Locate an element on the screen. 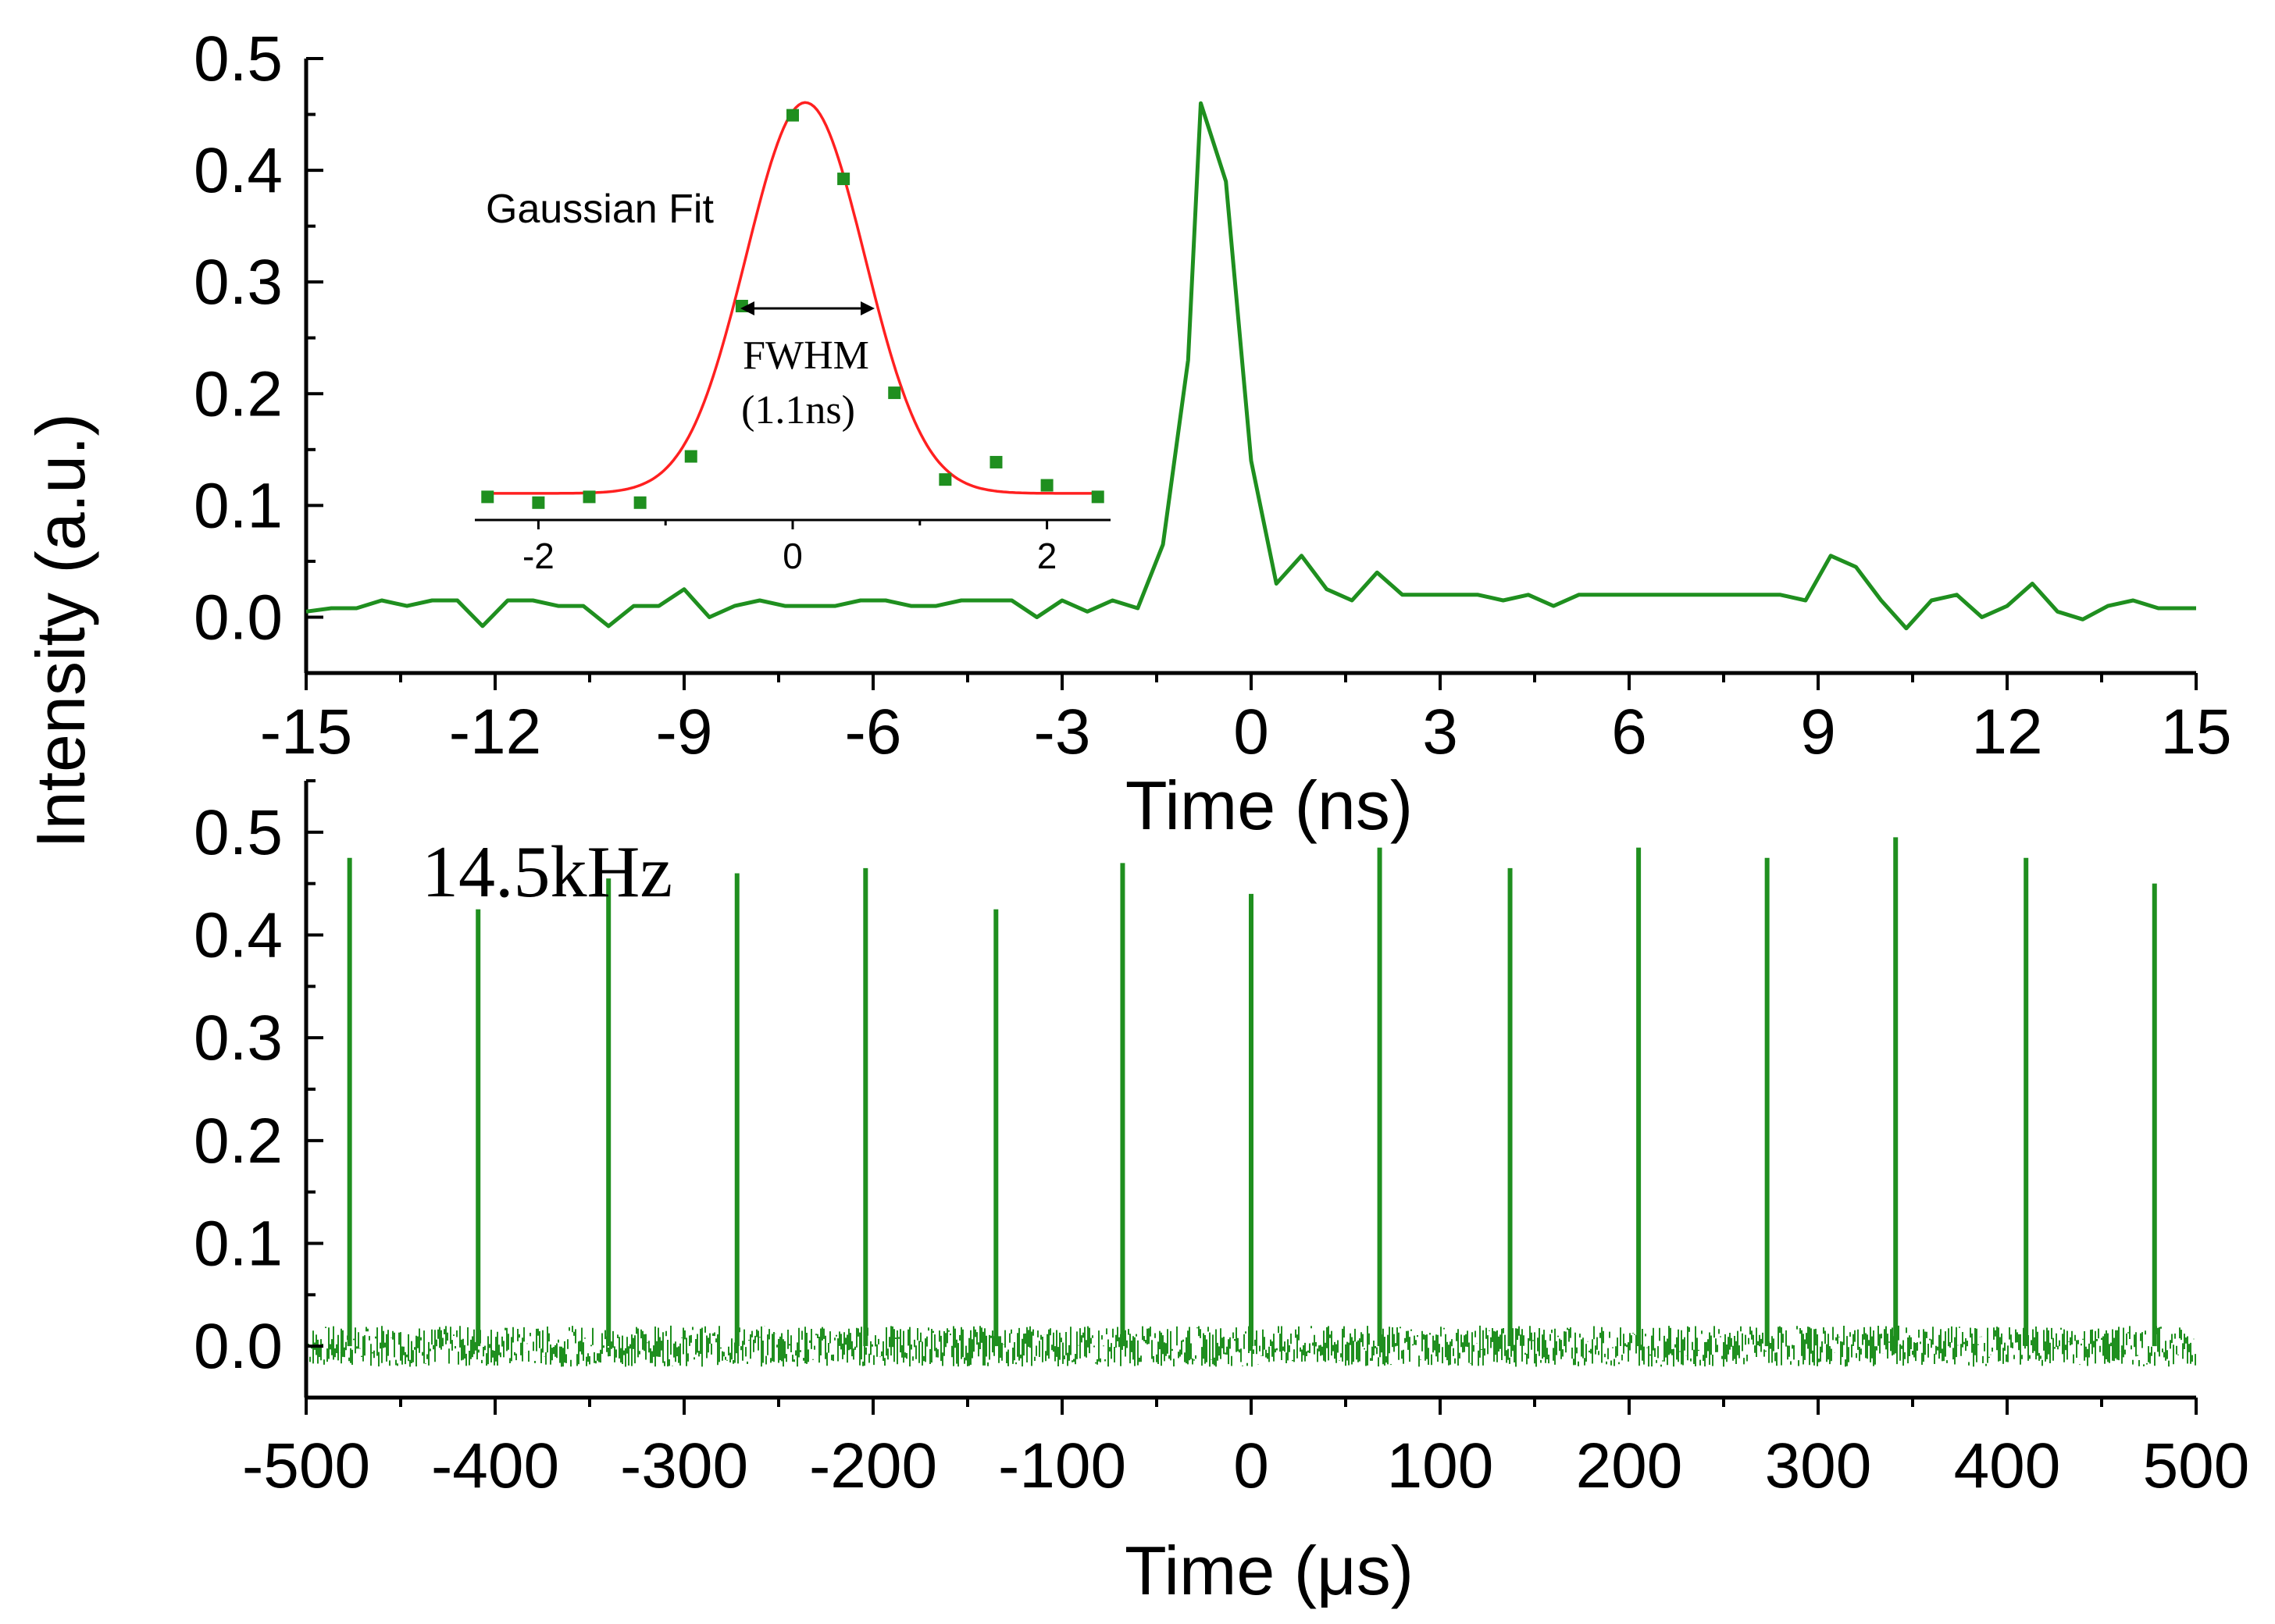 This screenshot has width=2275, height=1624. top-x-tick-label: -9 is located at coordinates (684, 731).